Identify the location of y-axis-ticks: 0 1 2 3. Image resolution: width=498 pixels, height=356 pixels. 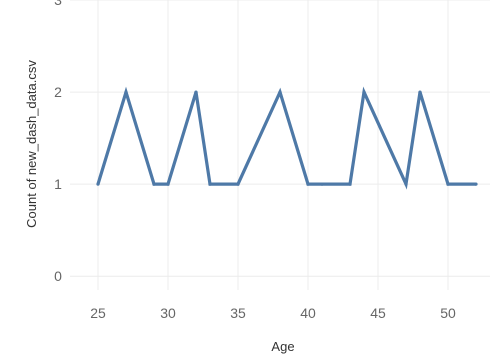
(58, 142).